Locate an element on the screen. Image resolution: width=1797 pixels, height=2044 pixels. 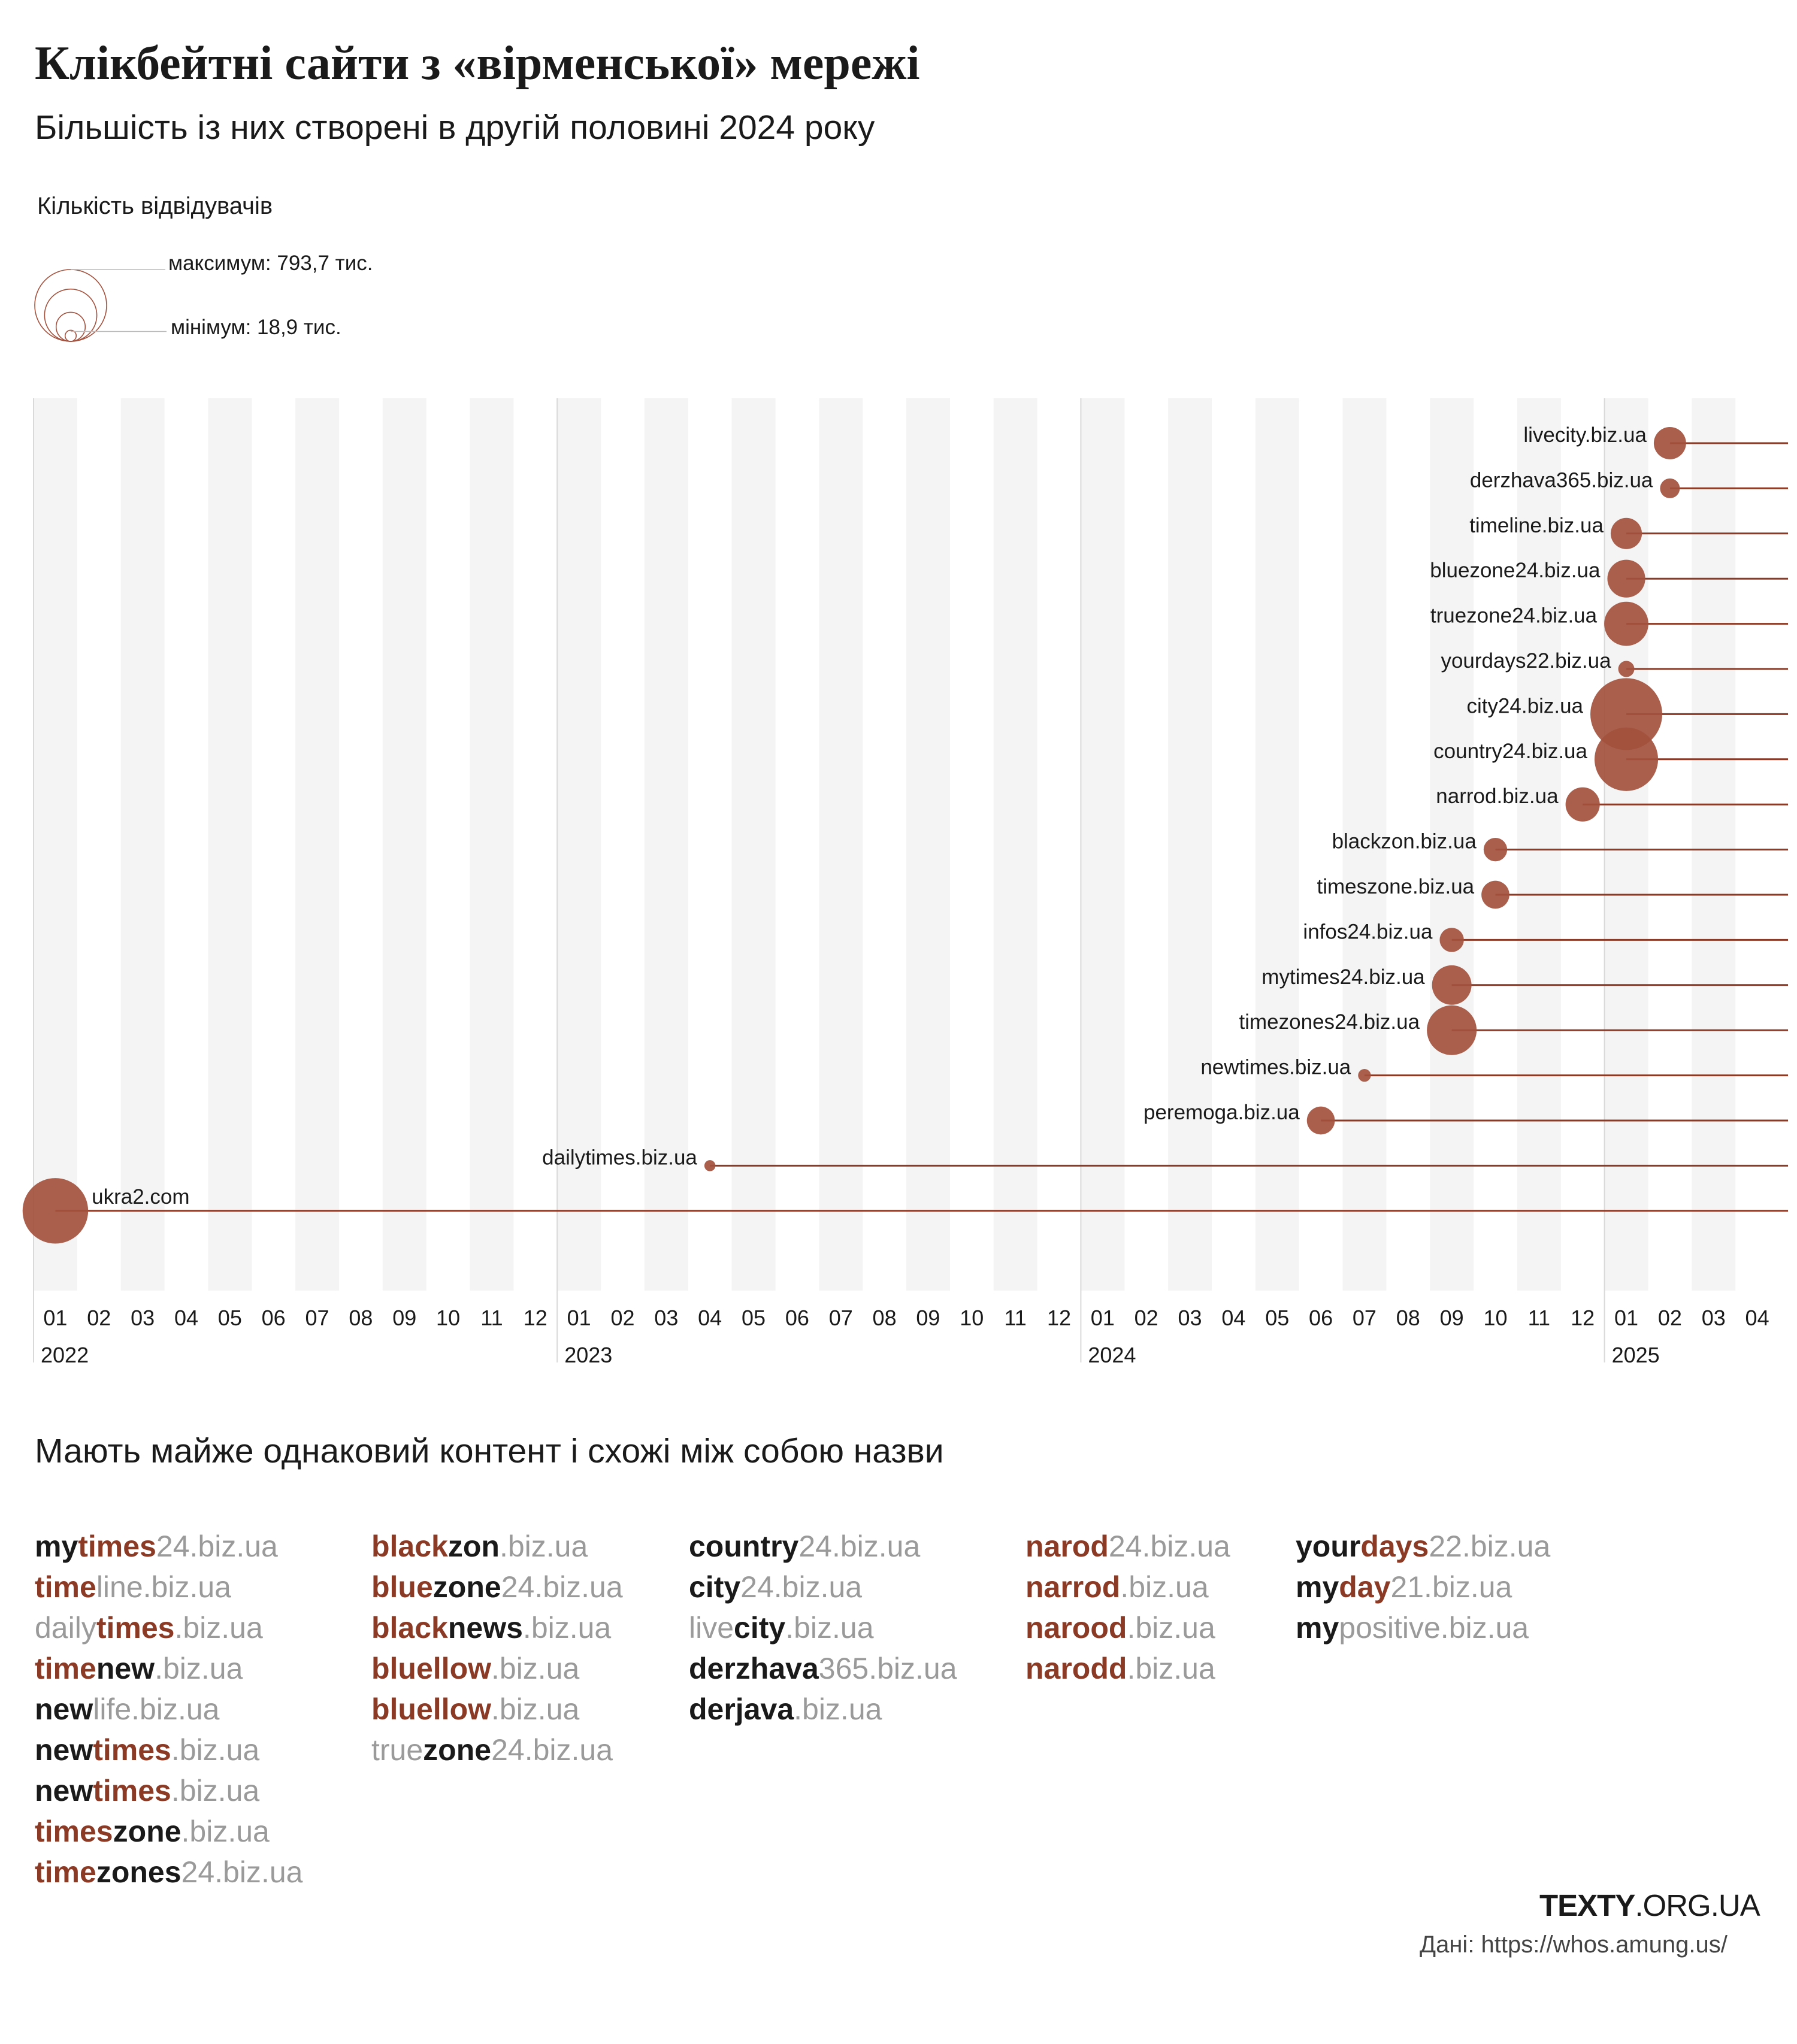
domain-name-part: 365.biz.ua is located at coordinates (887, 1668).